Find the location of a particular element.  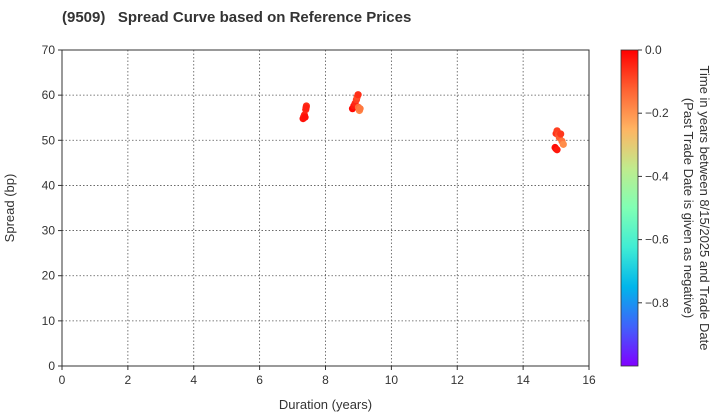

x-tick-label: 10 is located at coordinates (392, 380).